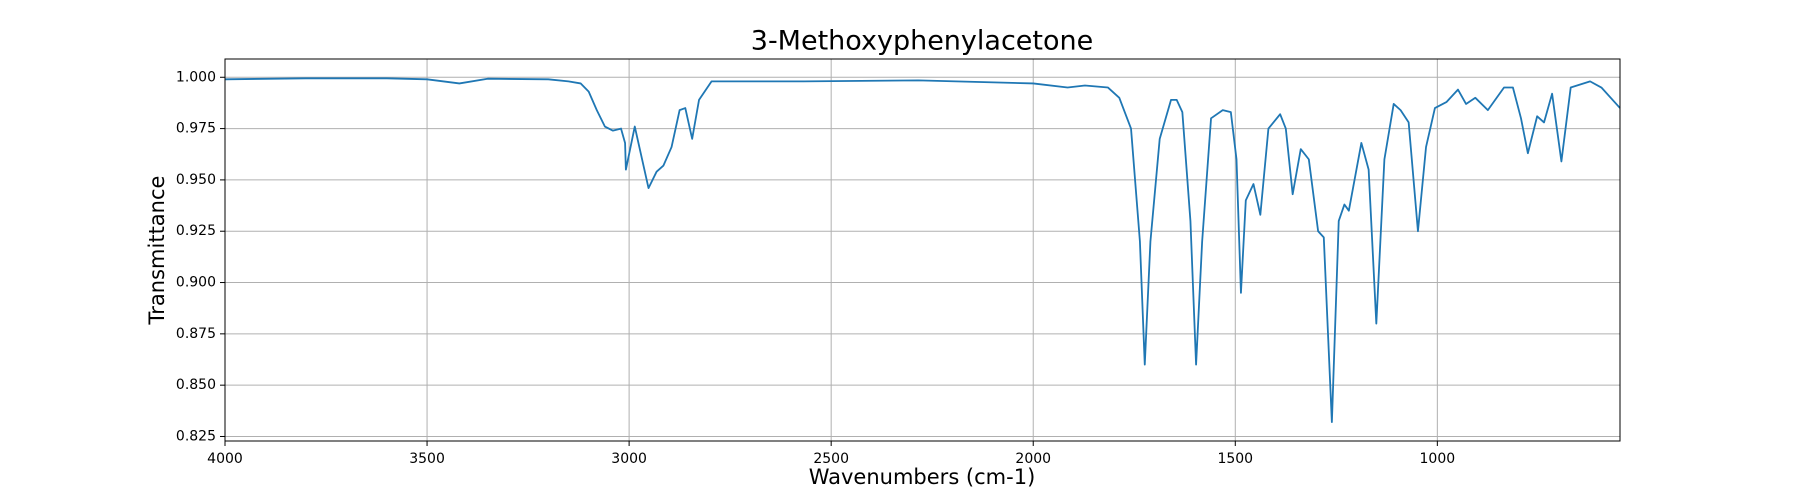  What do you see at coordinates (196, 180) in the screenshot?
I see `y-tick-label: 0.950` at bounding box center [196, 180].